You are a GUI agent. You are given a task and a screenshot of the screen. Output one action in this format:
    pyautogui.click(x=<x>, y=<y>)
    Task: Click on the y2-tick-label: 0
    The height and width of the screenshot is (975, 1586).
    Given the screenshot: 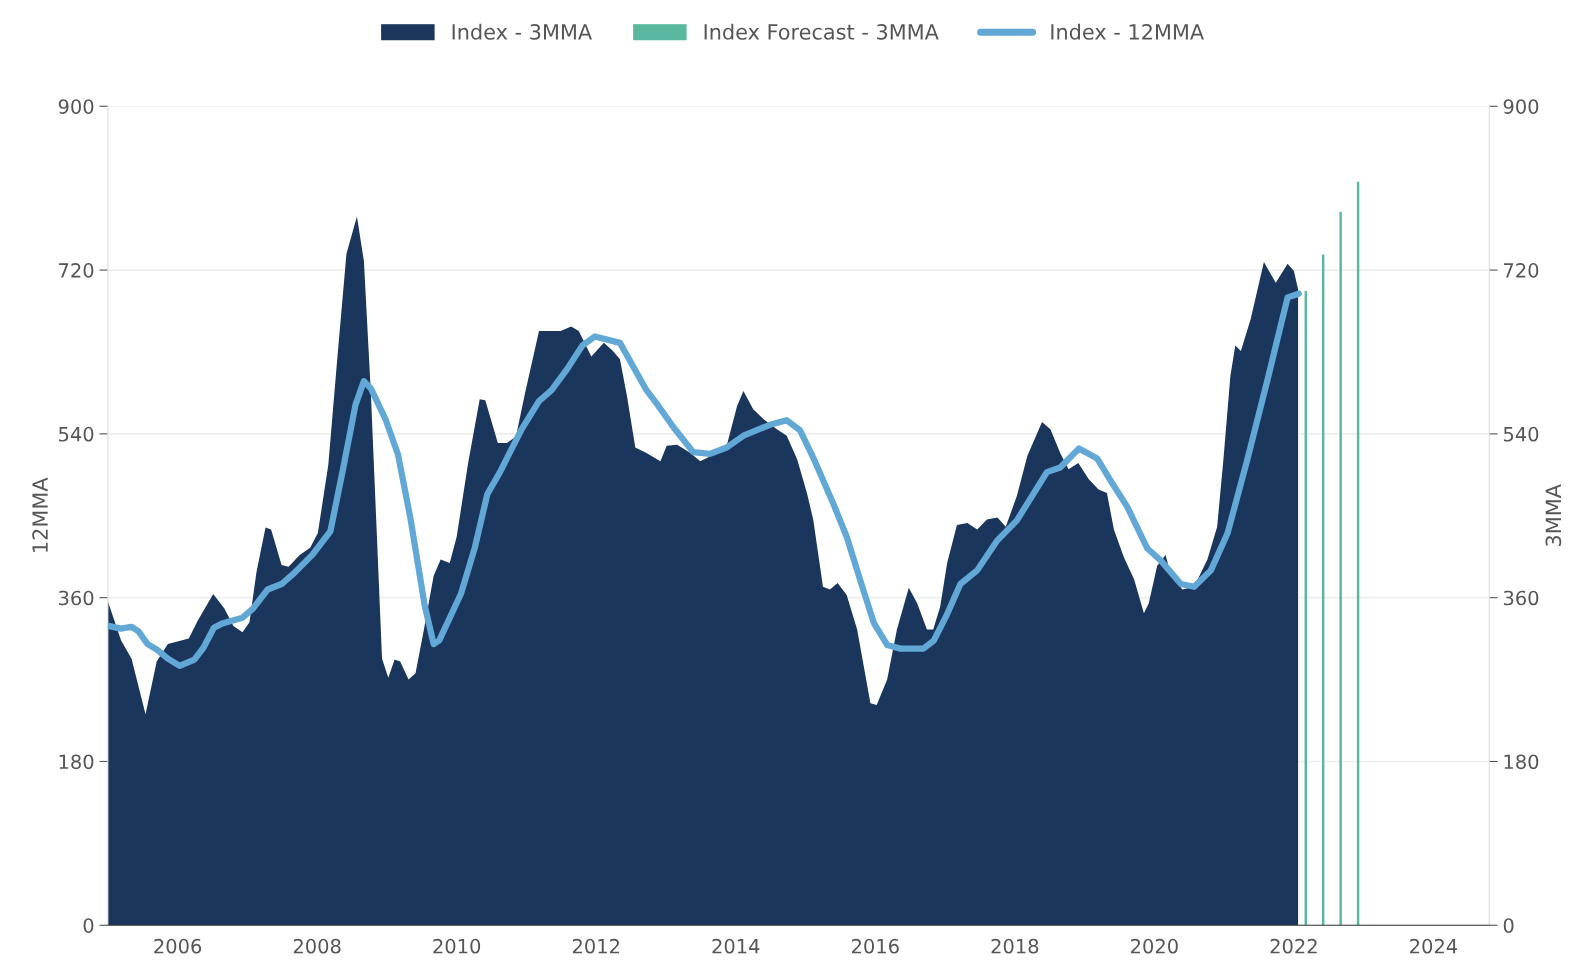 What is the action you would take?
    pyautogui.click(x=1508, y=925)
    